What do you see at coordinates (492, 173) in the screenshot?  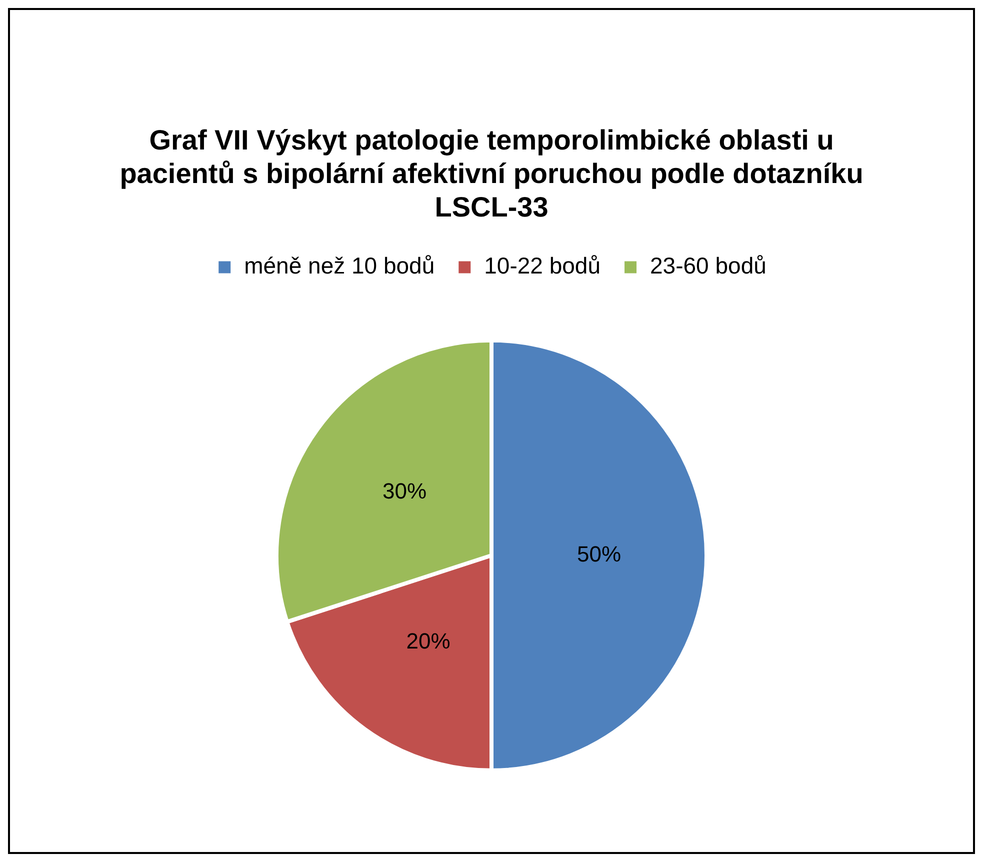 I see `chart-title: Graf VII Výskyt patologie temporolimbické oblasti u pacientů s bipolární afektivní poruchou podle dotazníku LSCL-33` at bounding box center [492, 173].